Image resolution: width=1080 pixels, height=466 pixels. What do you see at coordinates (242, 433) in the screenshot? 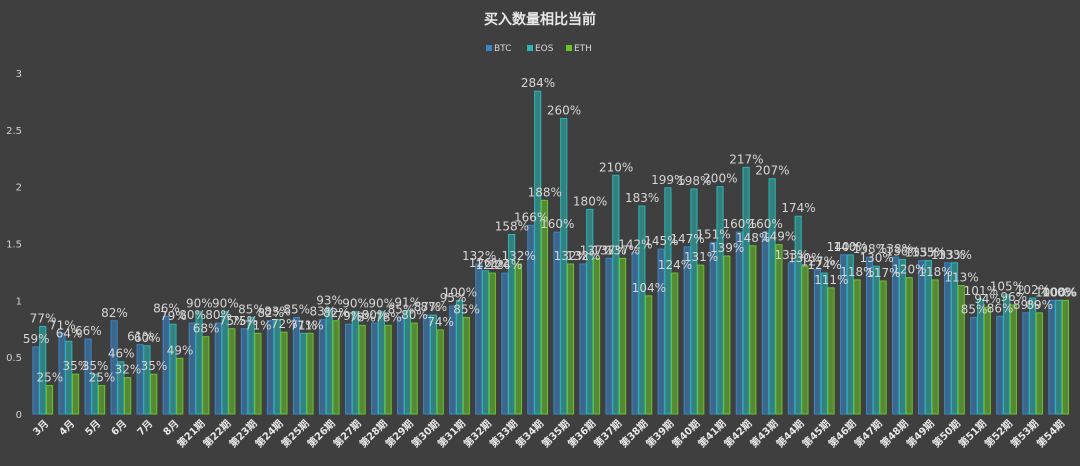
I see `x-tick-label: 第23期` at bounding box center [242, 433].